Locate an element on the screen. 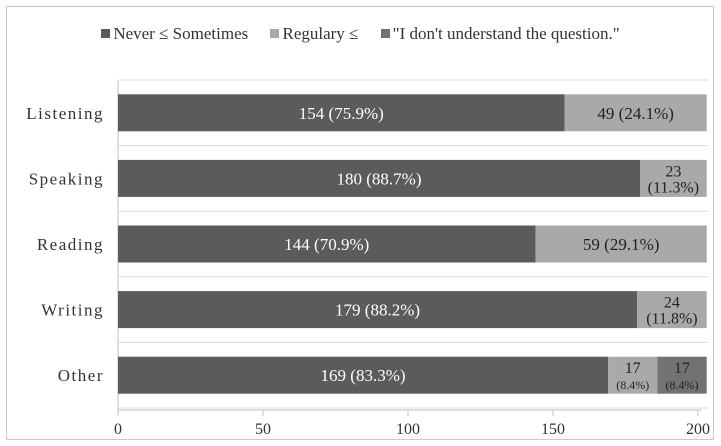 The width and height of the screenshot is (721, 446). category-label-reading: Reading is located at coordinates (70, 244).